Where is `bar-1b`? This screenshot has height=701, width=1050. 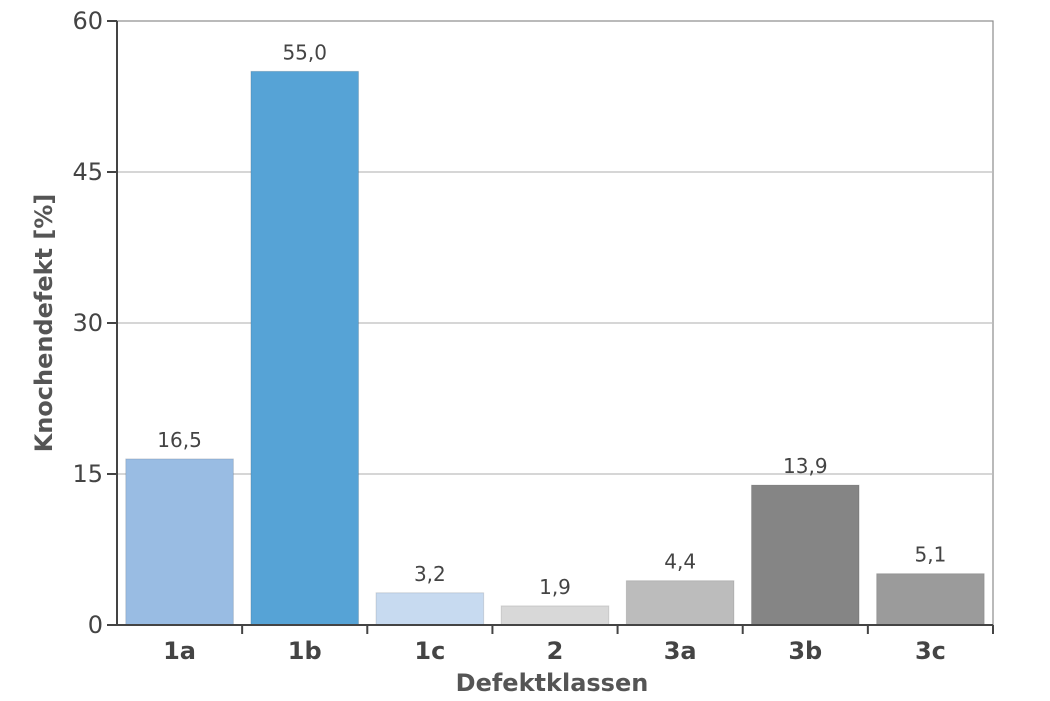
bar-1b is located at coordinates (305, 348).